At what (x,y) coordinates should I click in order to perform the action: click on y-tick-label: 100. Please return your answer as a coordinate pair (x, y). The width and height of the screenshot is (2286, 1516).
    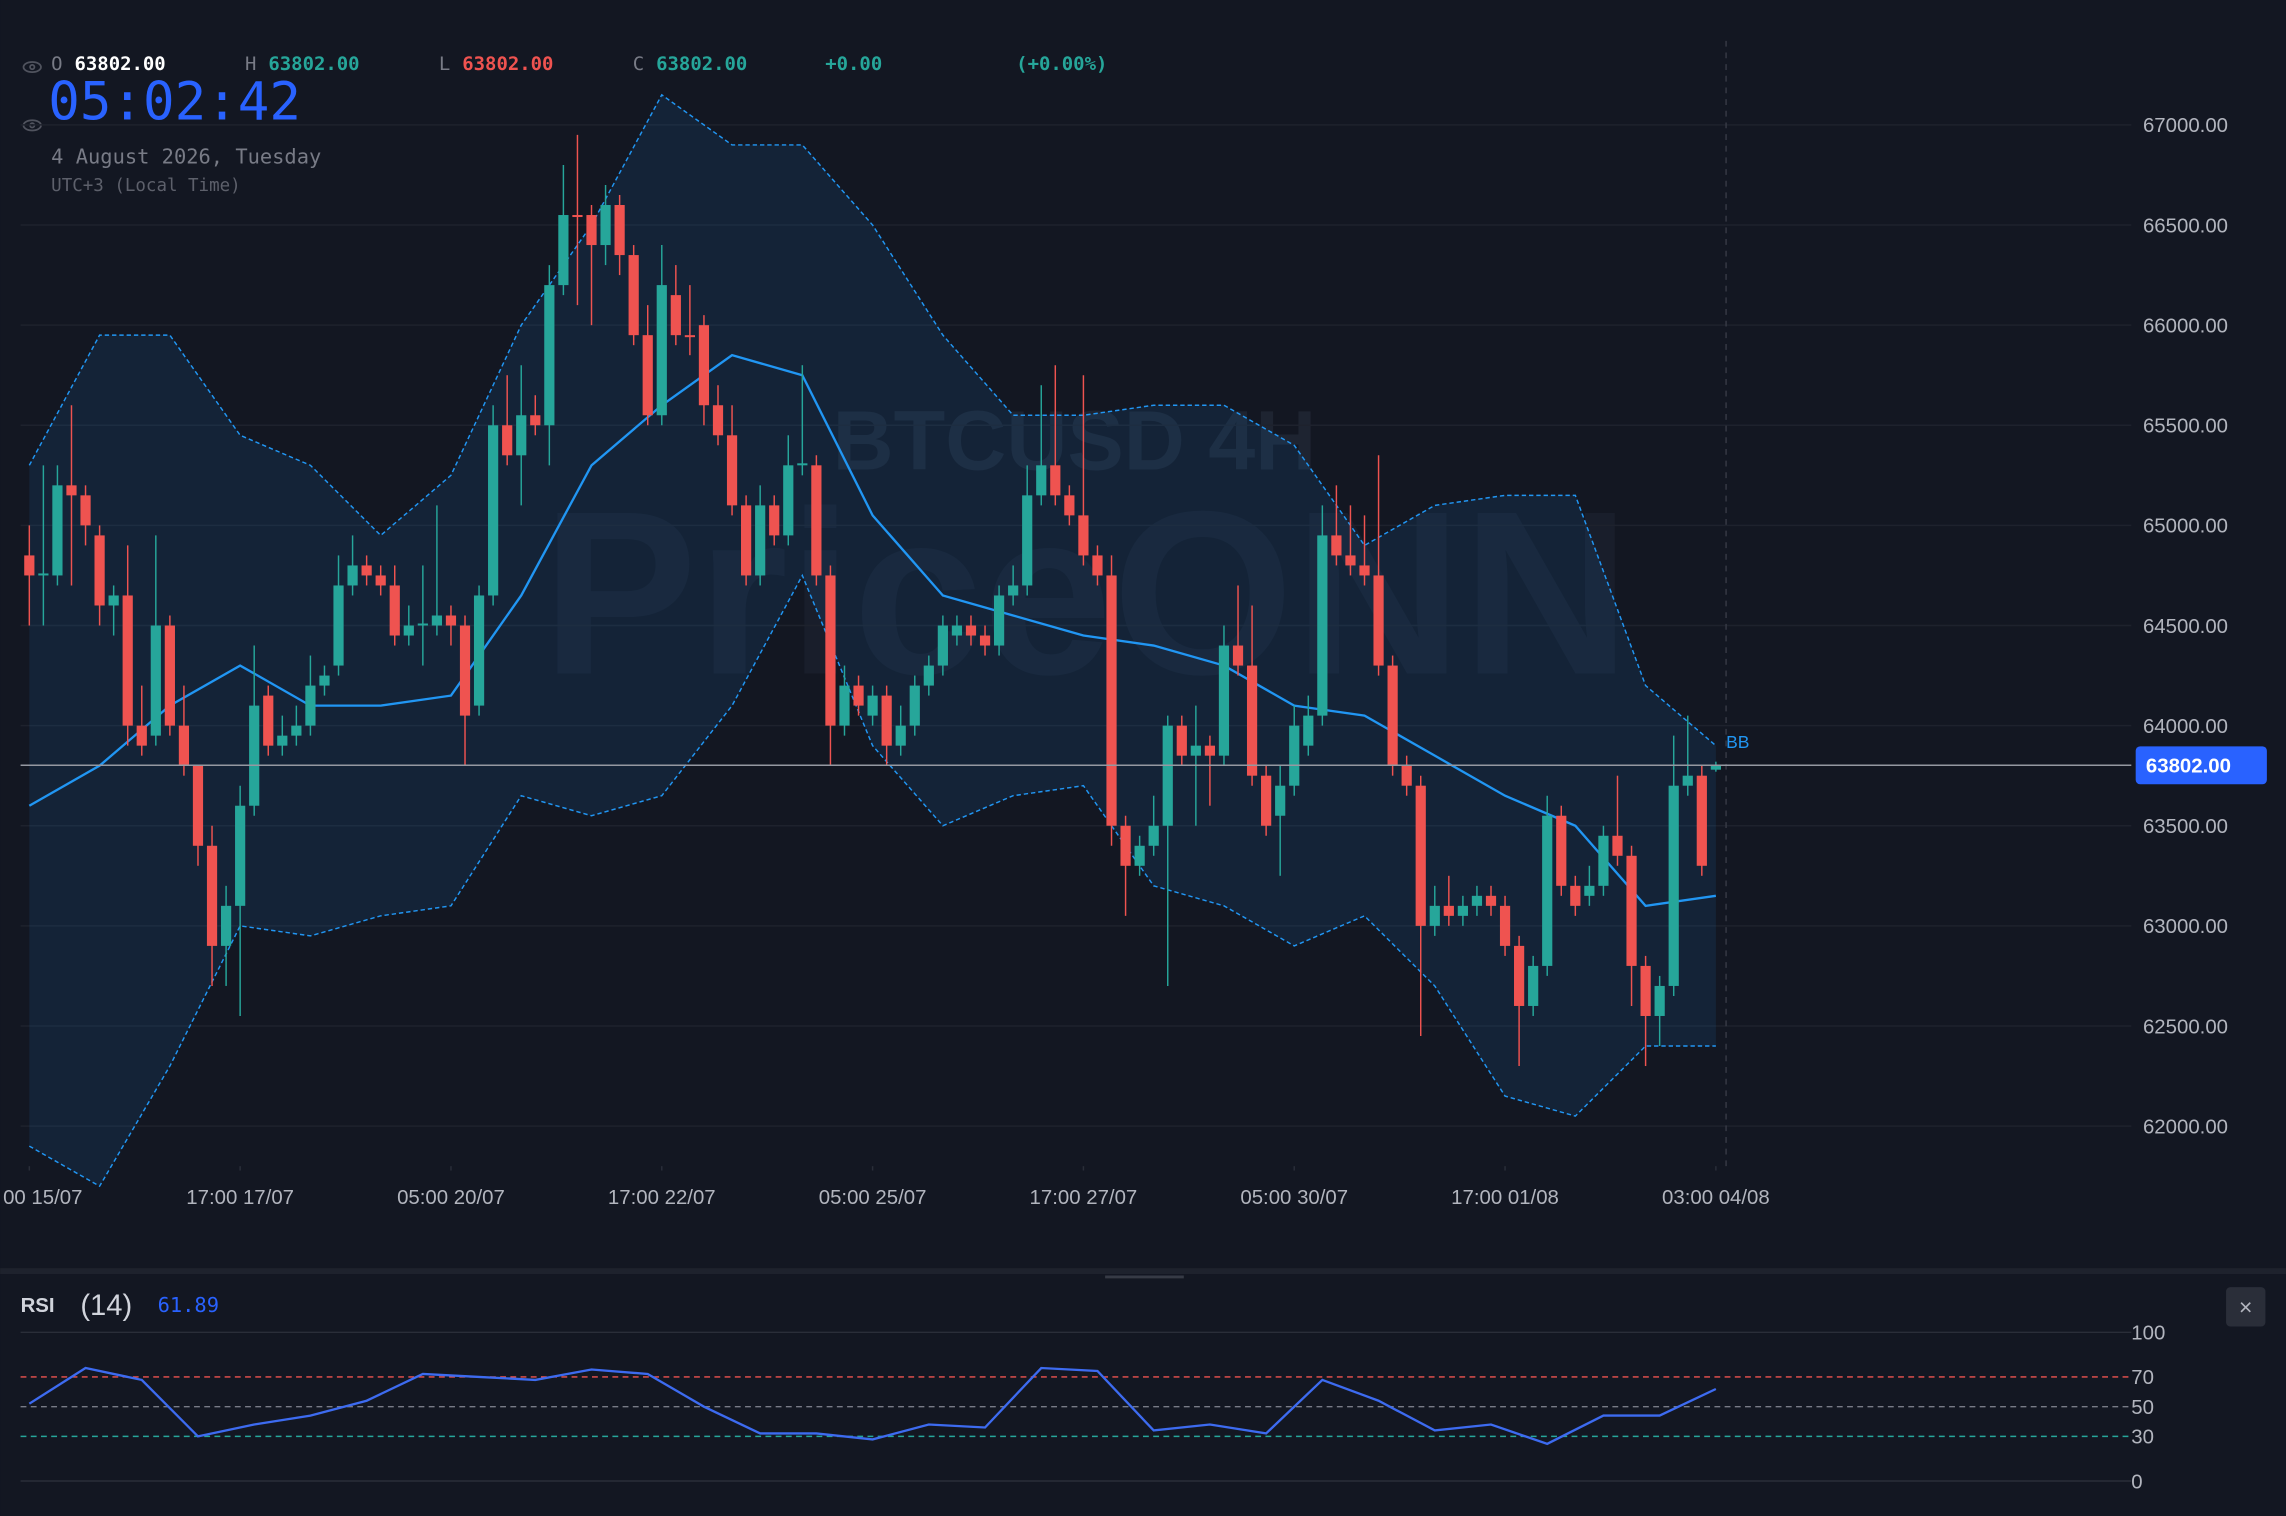
    Looking at the image, I should click on (2148, 1334).